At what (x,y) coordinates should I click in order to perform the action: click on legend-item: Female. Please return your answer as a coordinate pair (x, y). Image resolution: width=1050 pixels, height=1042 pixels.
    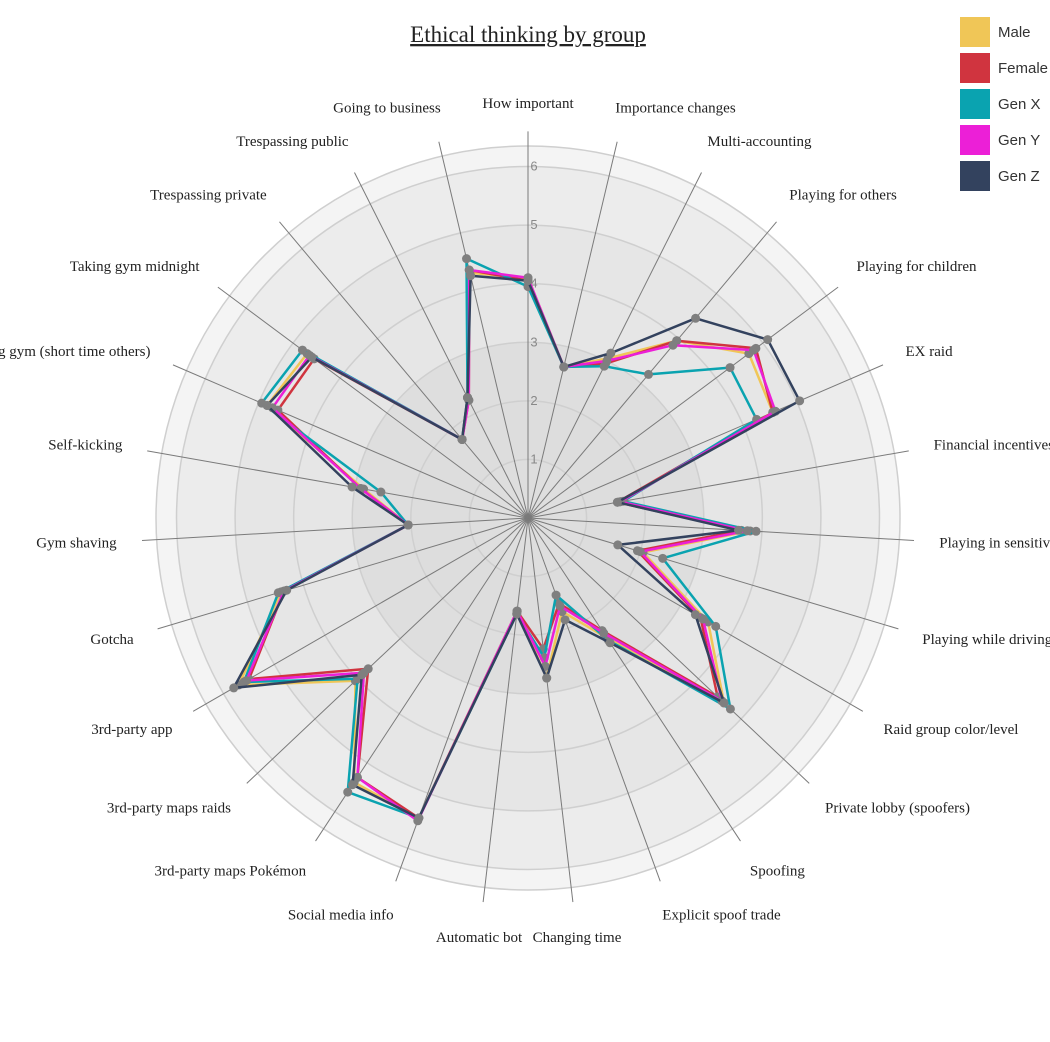
    Looking at the image, I should click on (1004, 68).